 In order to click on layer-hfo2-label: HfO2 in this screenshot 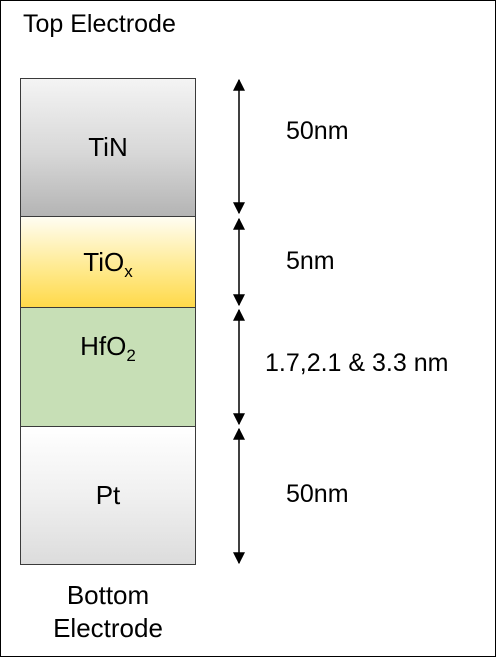, I will do `click(108, 348)`.